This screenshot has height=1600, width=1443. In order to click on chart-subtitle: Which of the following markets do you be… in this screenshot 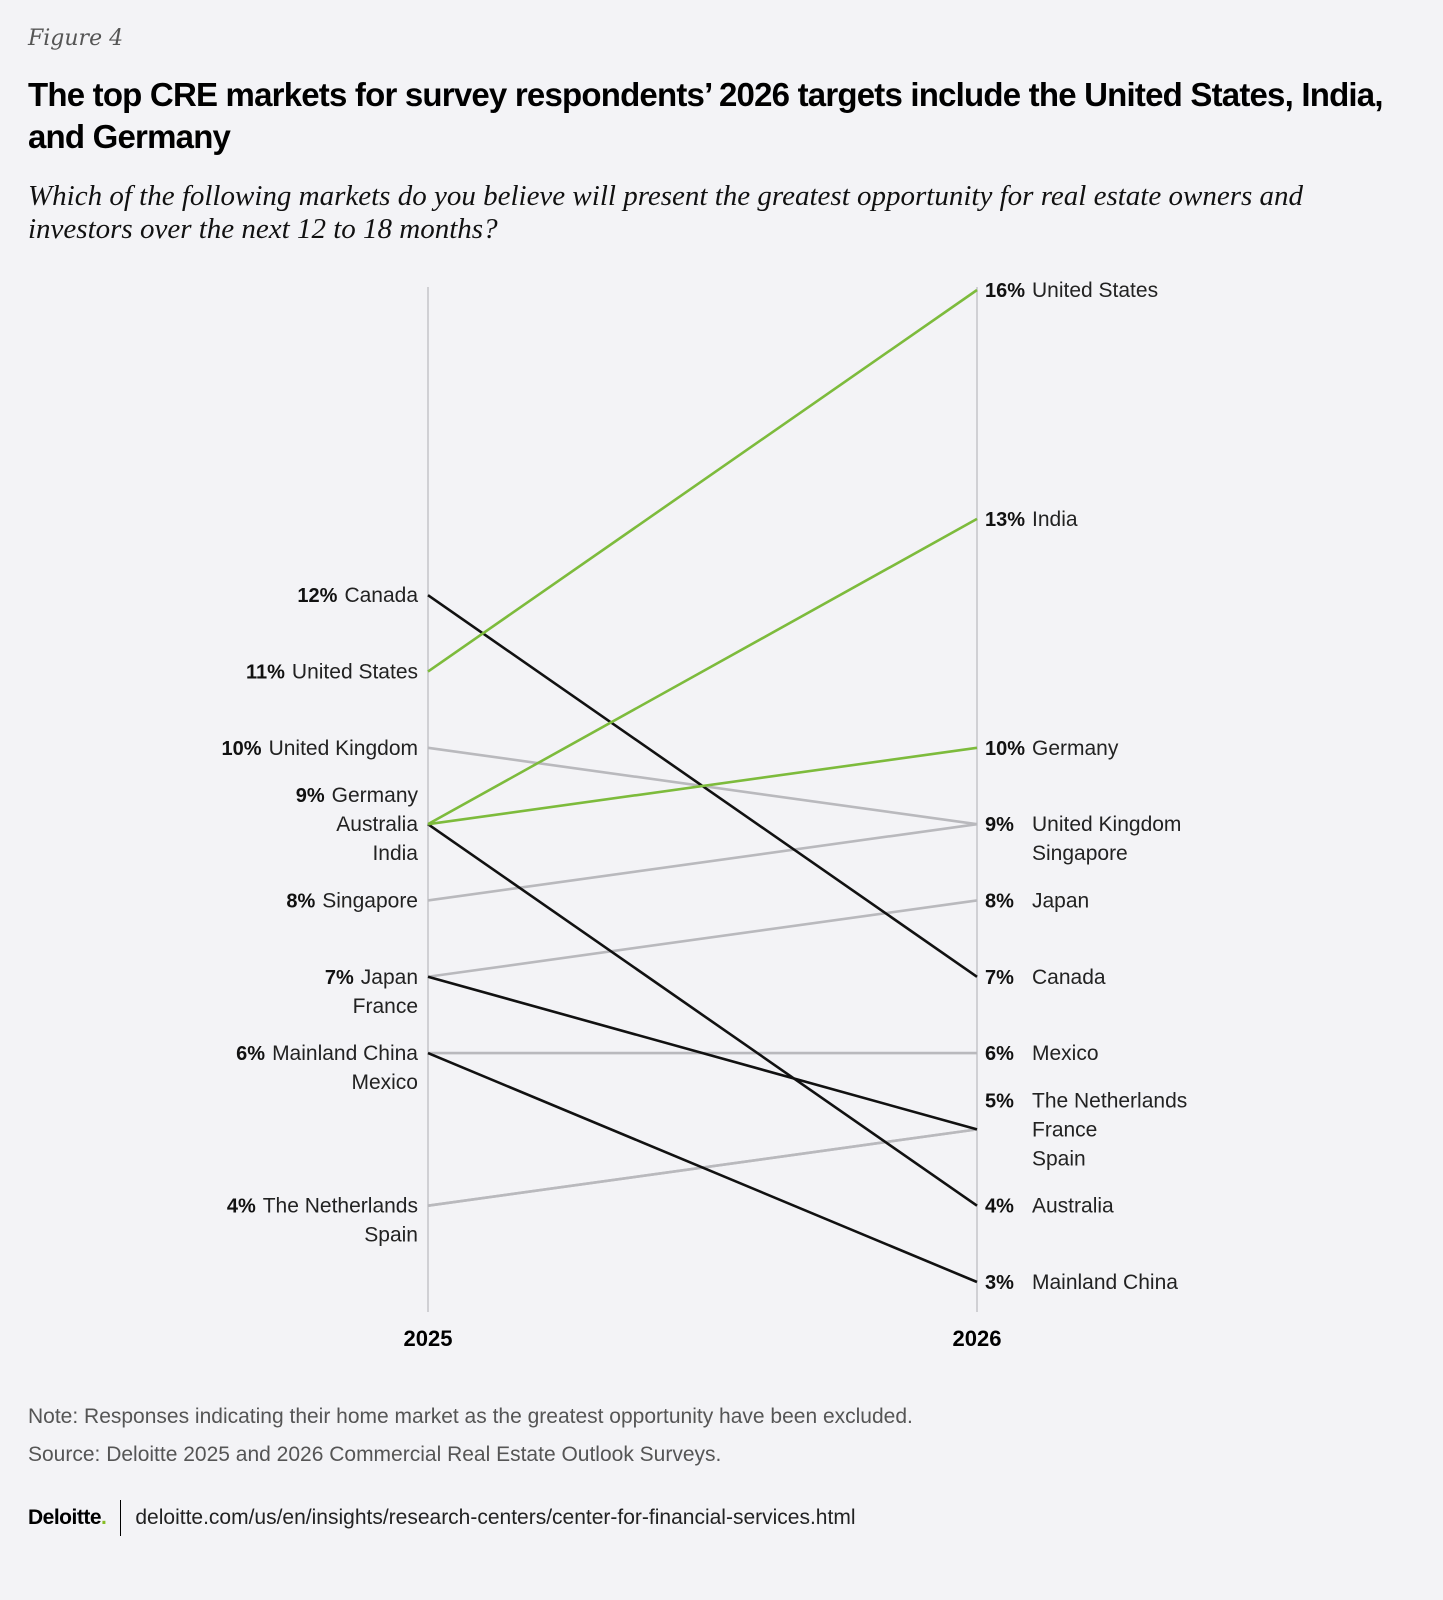, I will do `click(666, 212)`.